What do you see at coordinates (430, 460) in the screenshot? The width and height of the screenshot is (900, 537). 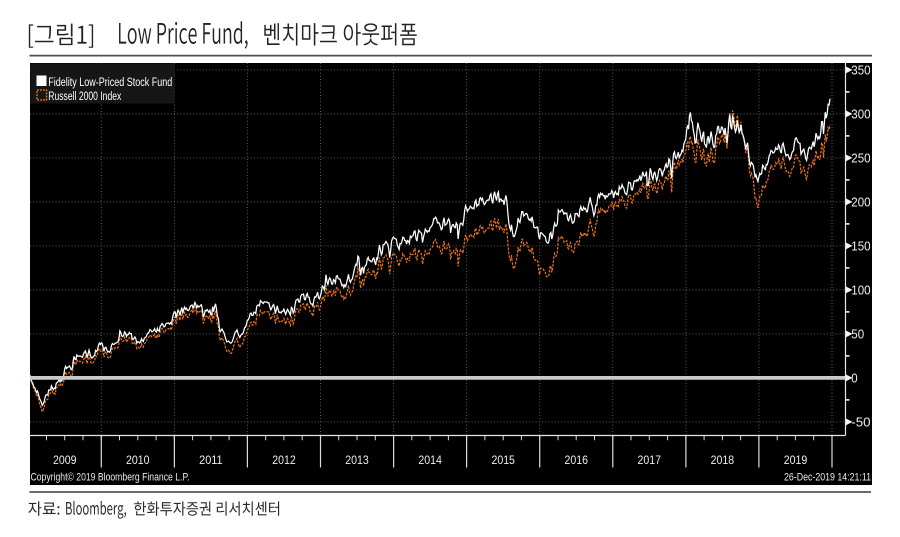 I see `svg-text: 2014` at bounding box center [430, 460].